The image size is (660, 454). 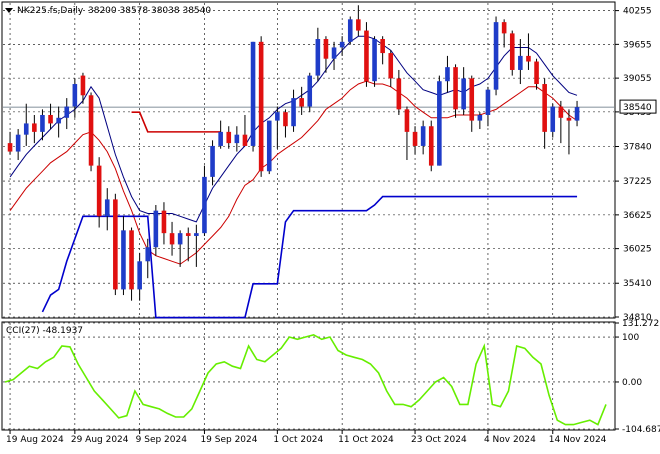 What do you see at coordinates (632, 383) in the screenshot?
I see `cci-tick-label: 0.00` at bounding box center [632, 383].